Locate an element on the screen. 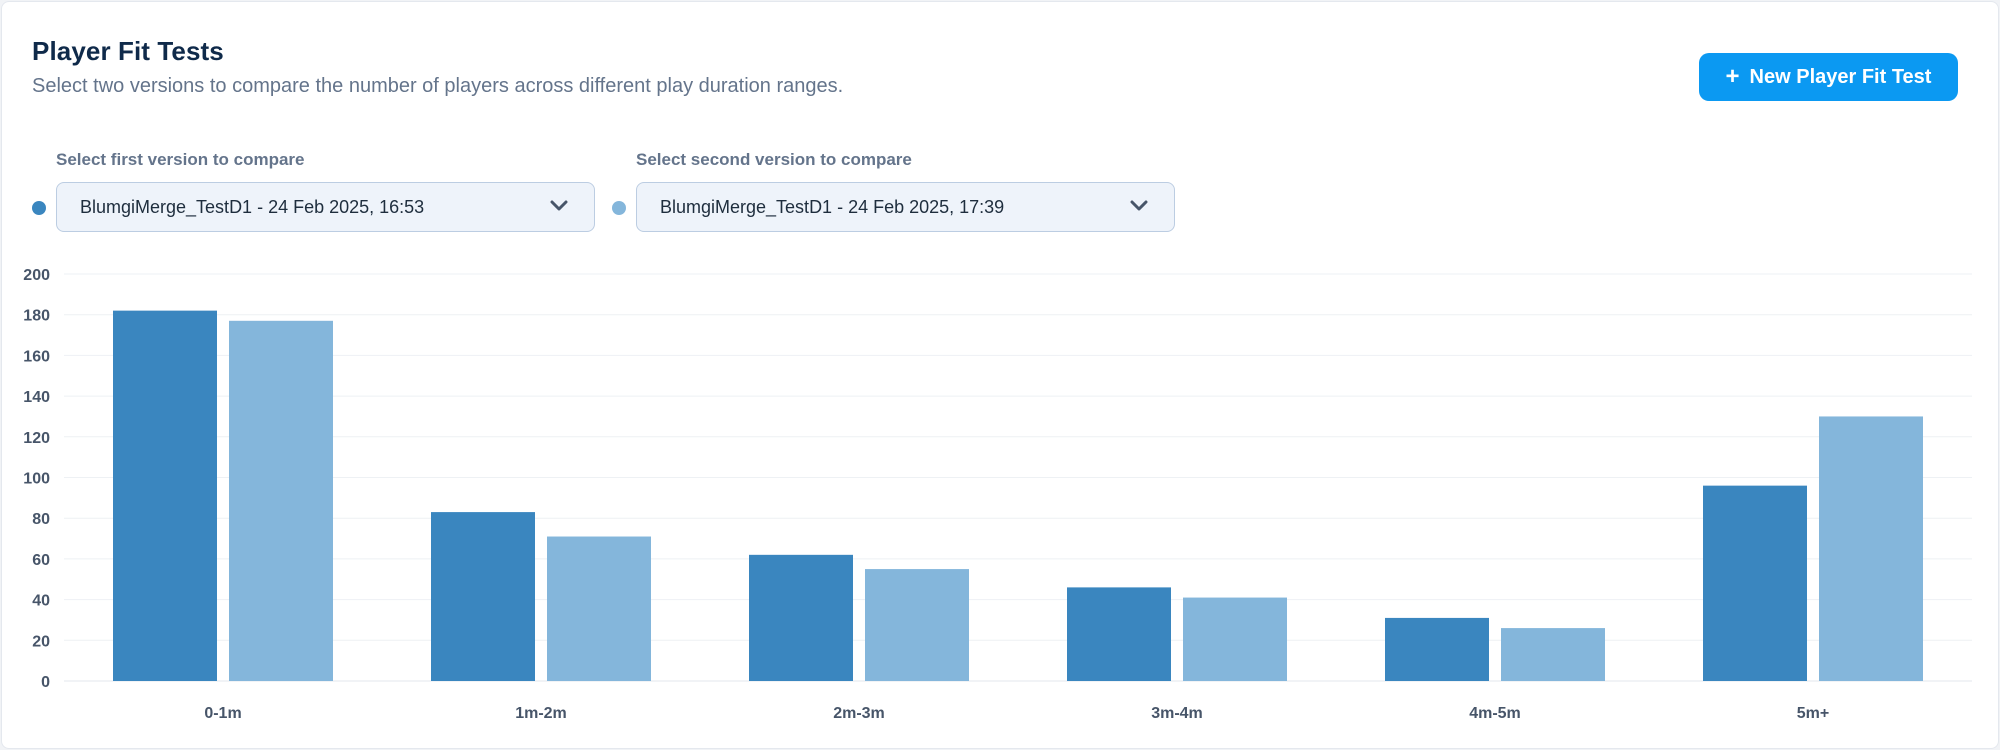  first-version-value: BlumgiMerge_TestD1 - 24 Feb 2025, 16:53 is located at coordinates (252, 206).